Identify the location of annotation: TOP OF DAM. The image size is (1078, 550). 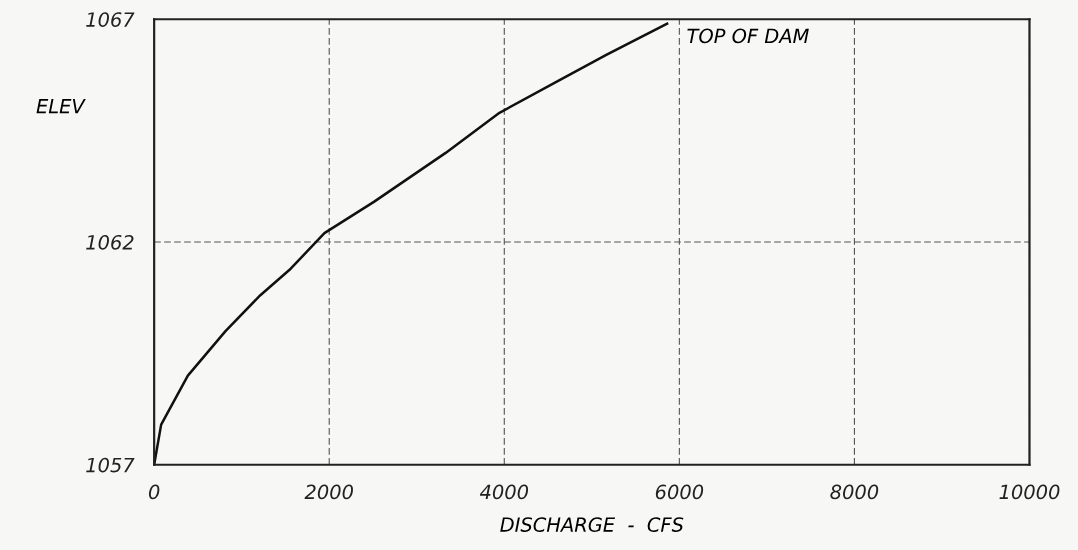
(748, 36).